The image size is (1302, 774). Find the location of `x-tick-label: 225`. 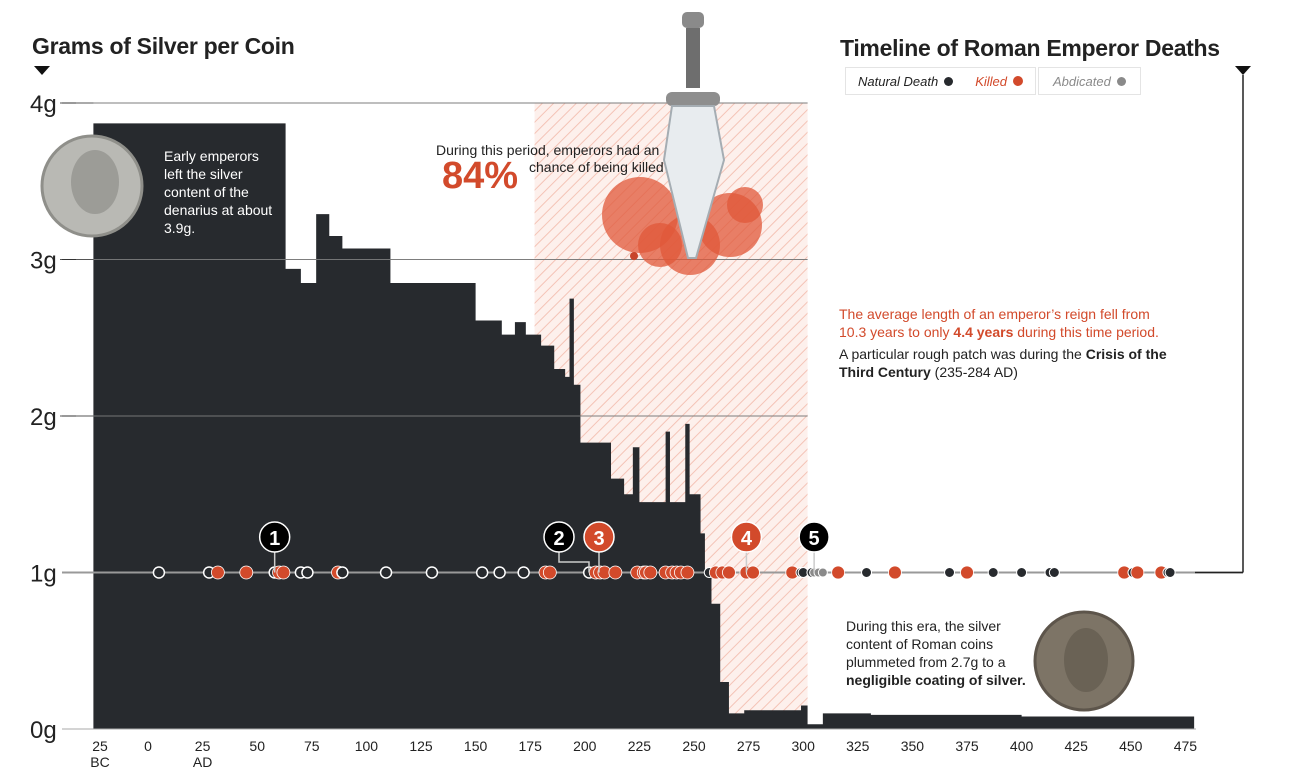

x-tick-label: 225 is located at coordinates (640, 746).